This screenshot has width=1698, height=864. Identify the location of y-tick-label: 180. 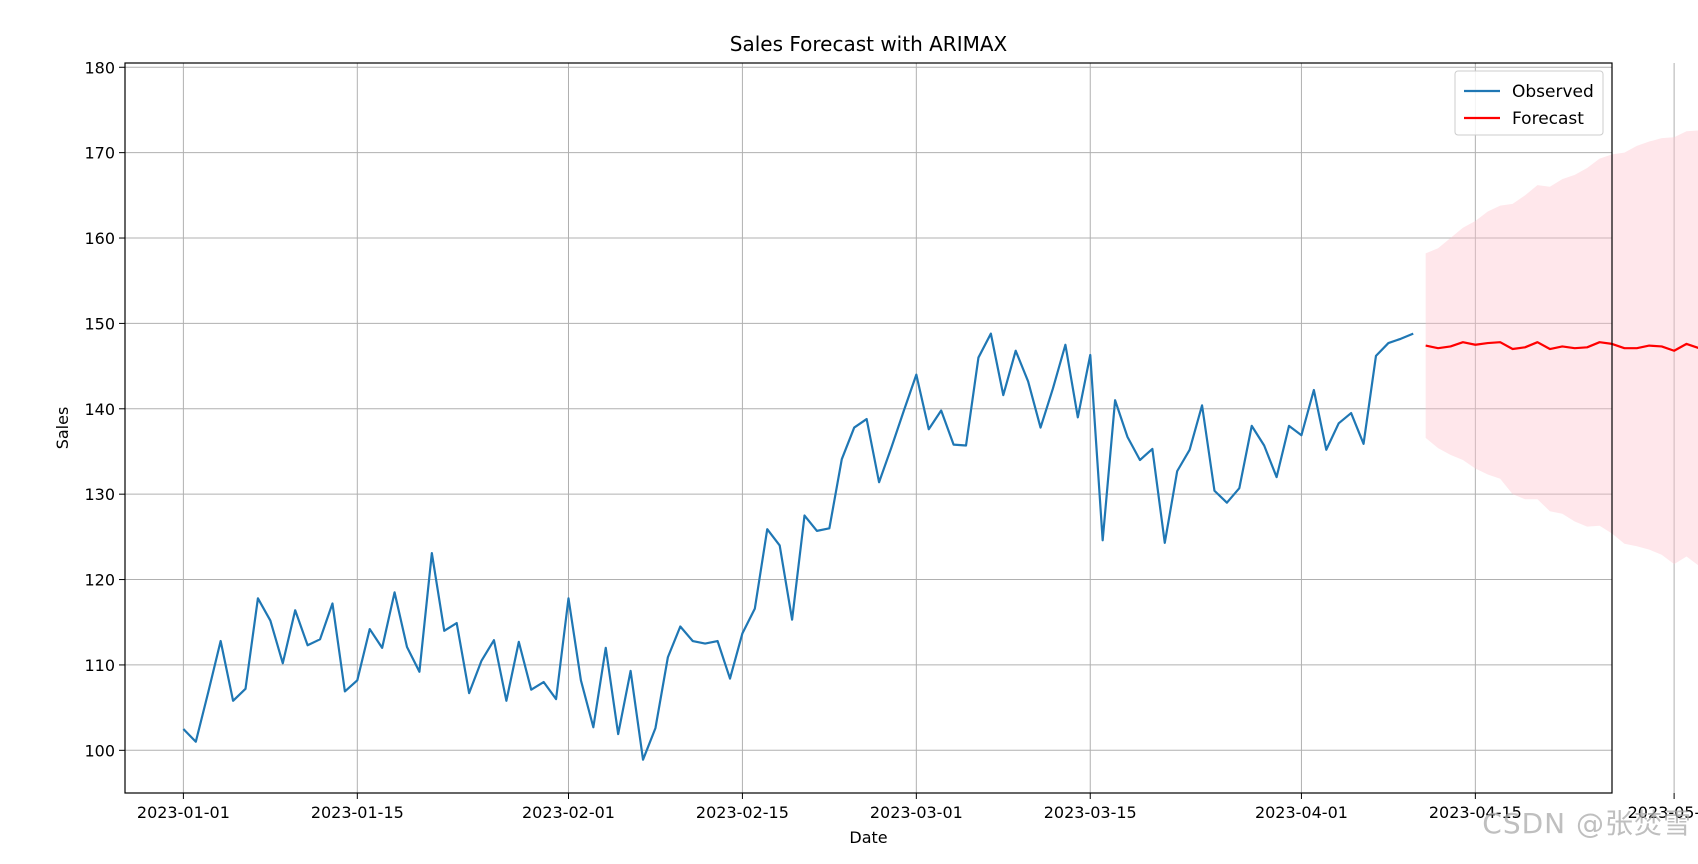
(99, 67).